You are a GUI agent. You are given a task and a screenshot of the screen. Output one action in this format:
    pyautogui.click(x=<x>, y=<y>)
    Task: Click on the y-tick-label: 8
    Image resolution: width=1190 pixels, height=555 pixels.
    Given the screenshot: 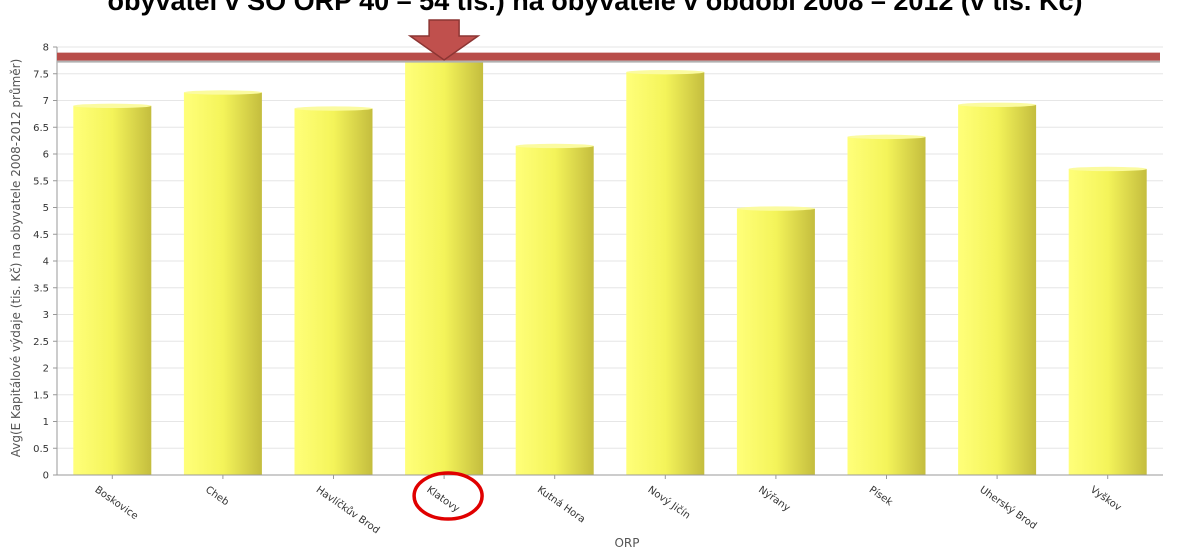 What is the action you would take?
    pyautogui.click(x=46, y=48)
    